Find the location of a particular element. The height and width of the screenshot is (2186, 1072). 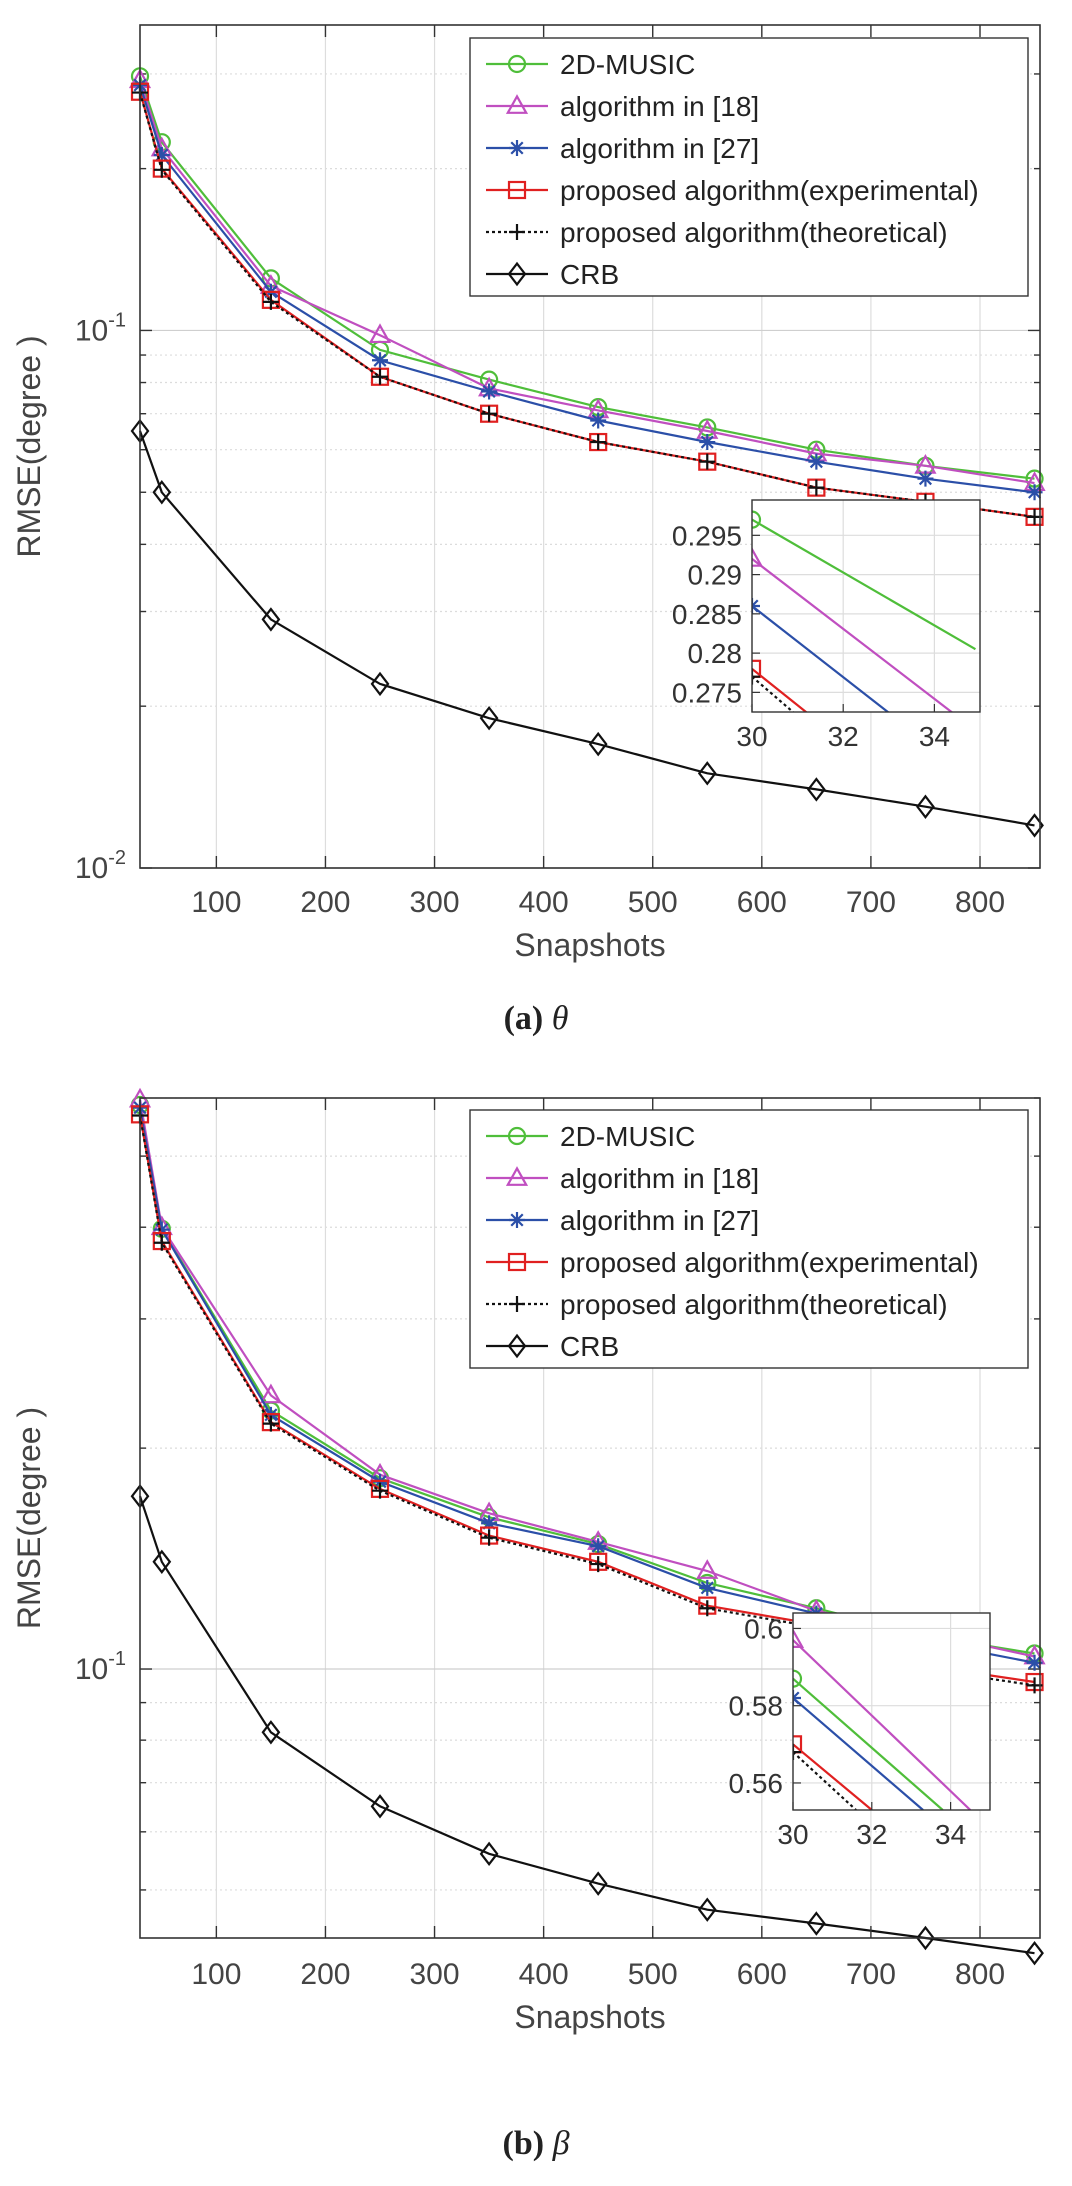

chart-b-inset: 30 32 34 0.56 0.58 0.6 is located at coordinates (860, 1731).